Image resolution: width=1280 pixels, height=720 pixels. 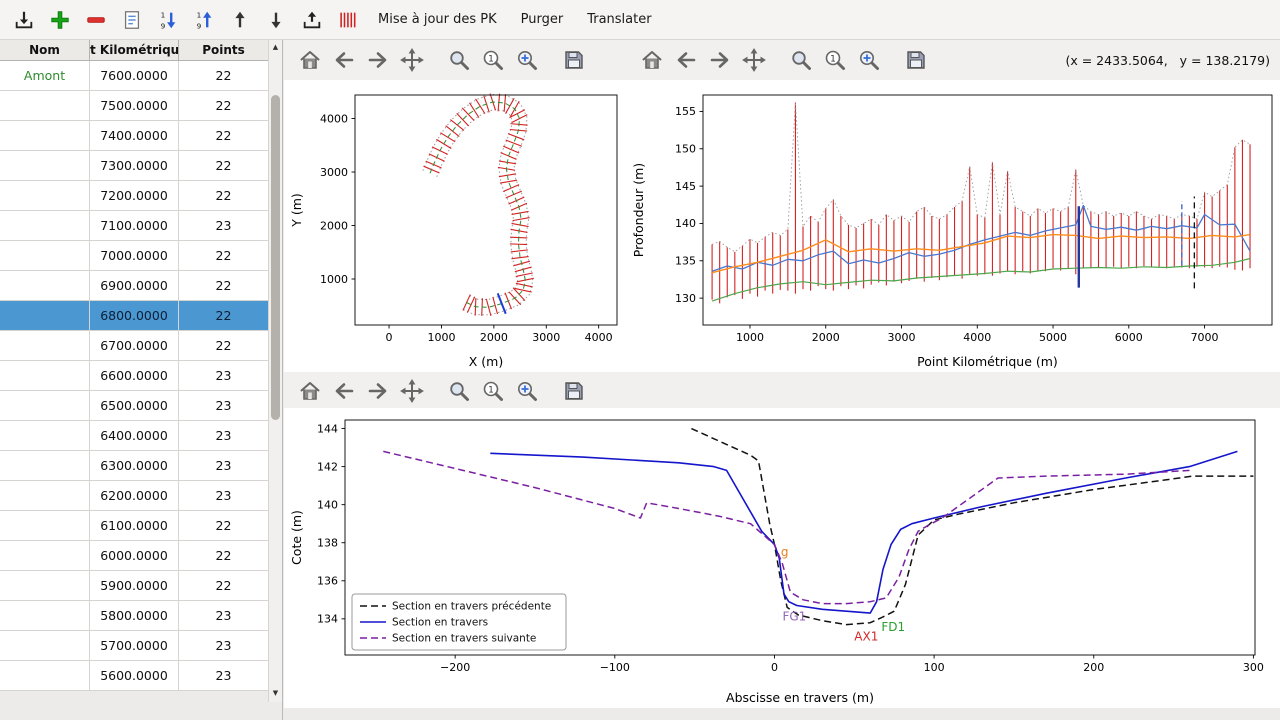 I want to click on svg-text: 134, so click(x=327, y=619).